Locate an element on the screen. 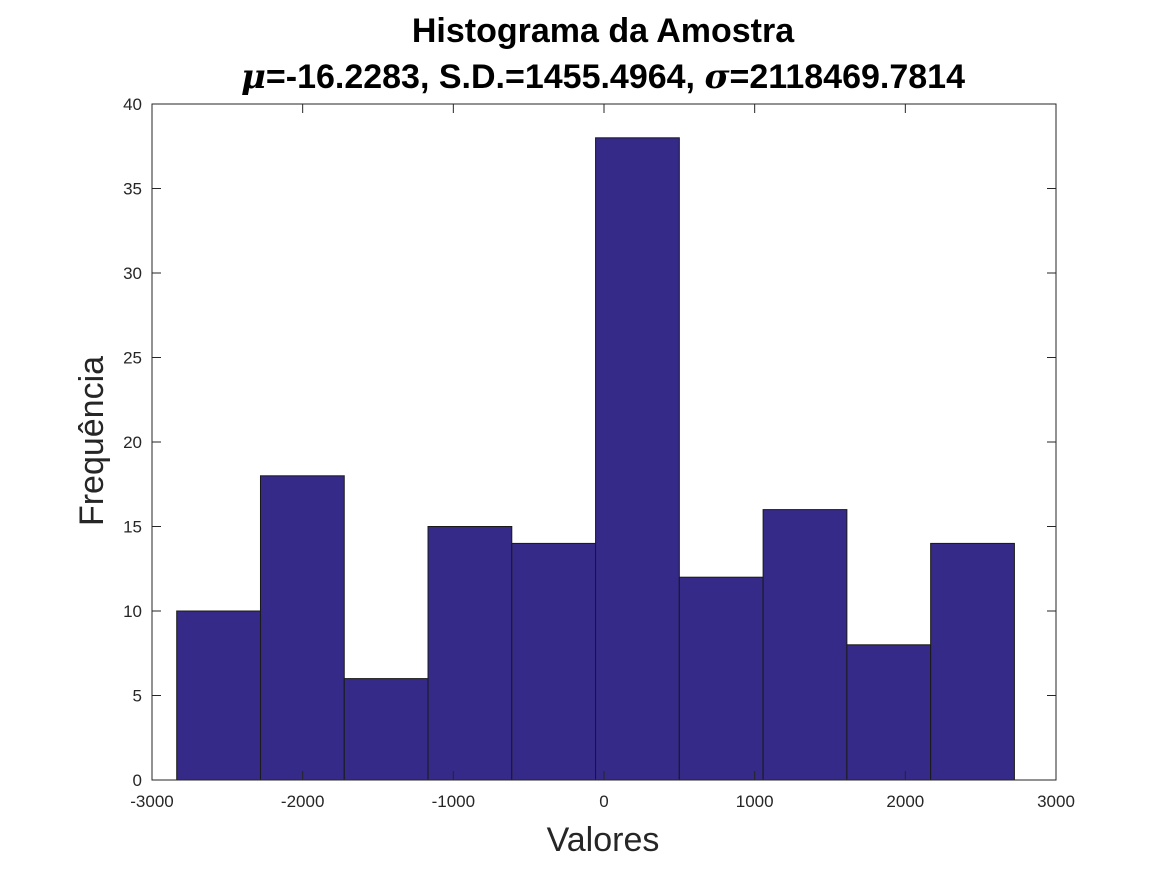  x-tick-label-5: 2000 is located at coordinates (905, 801).